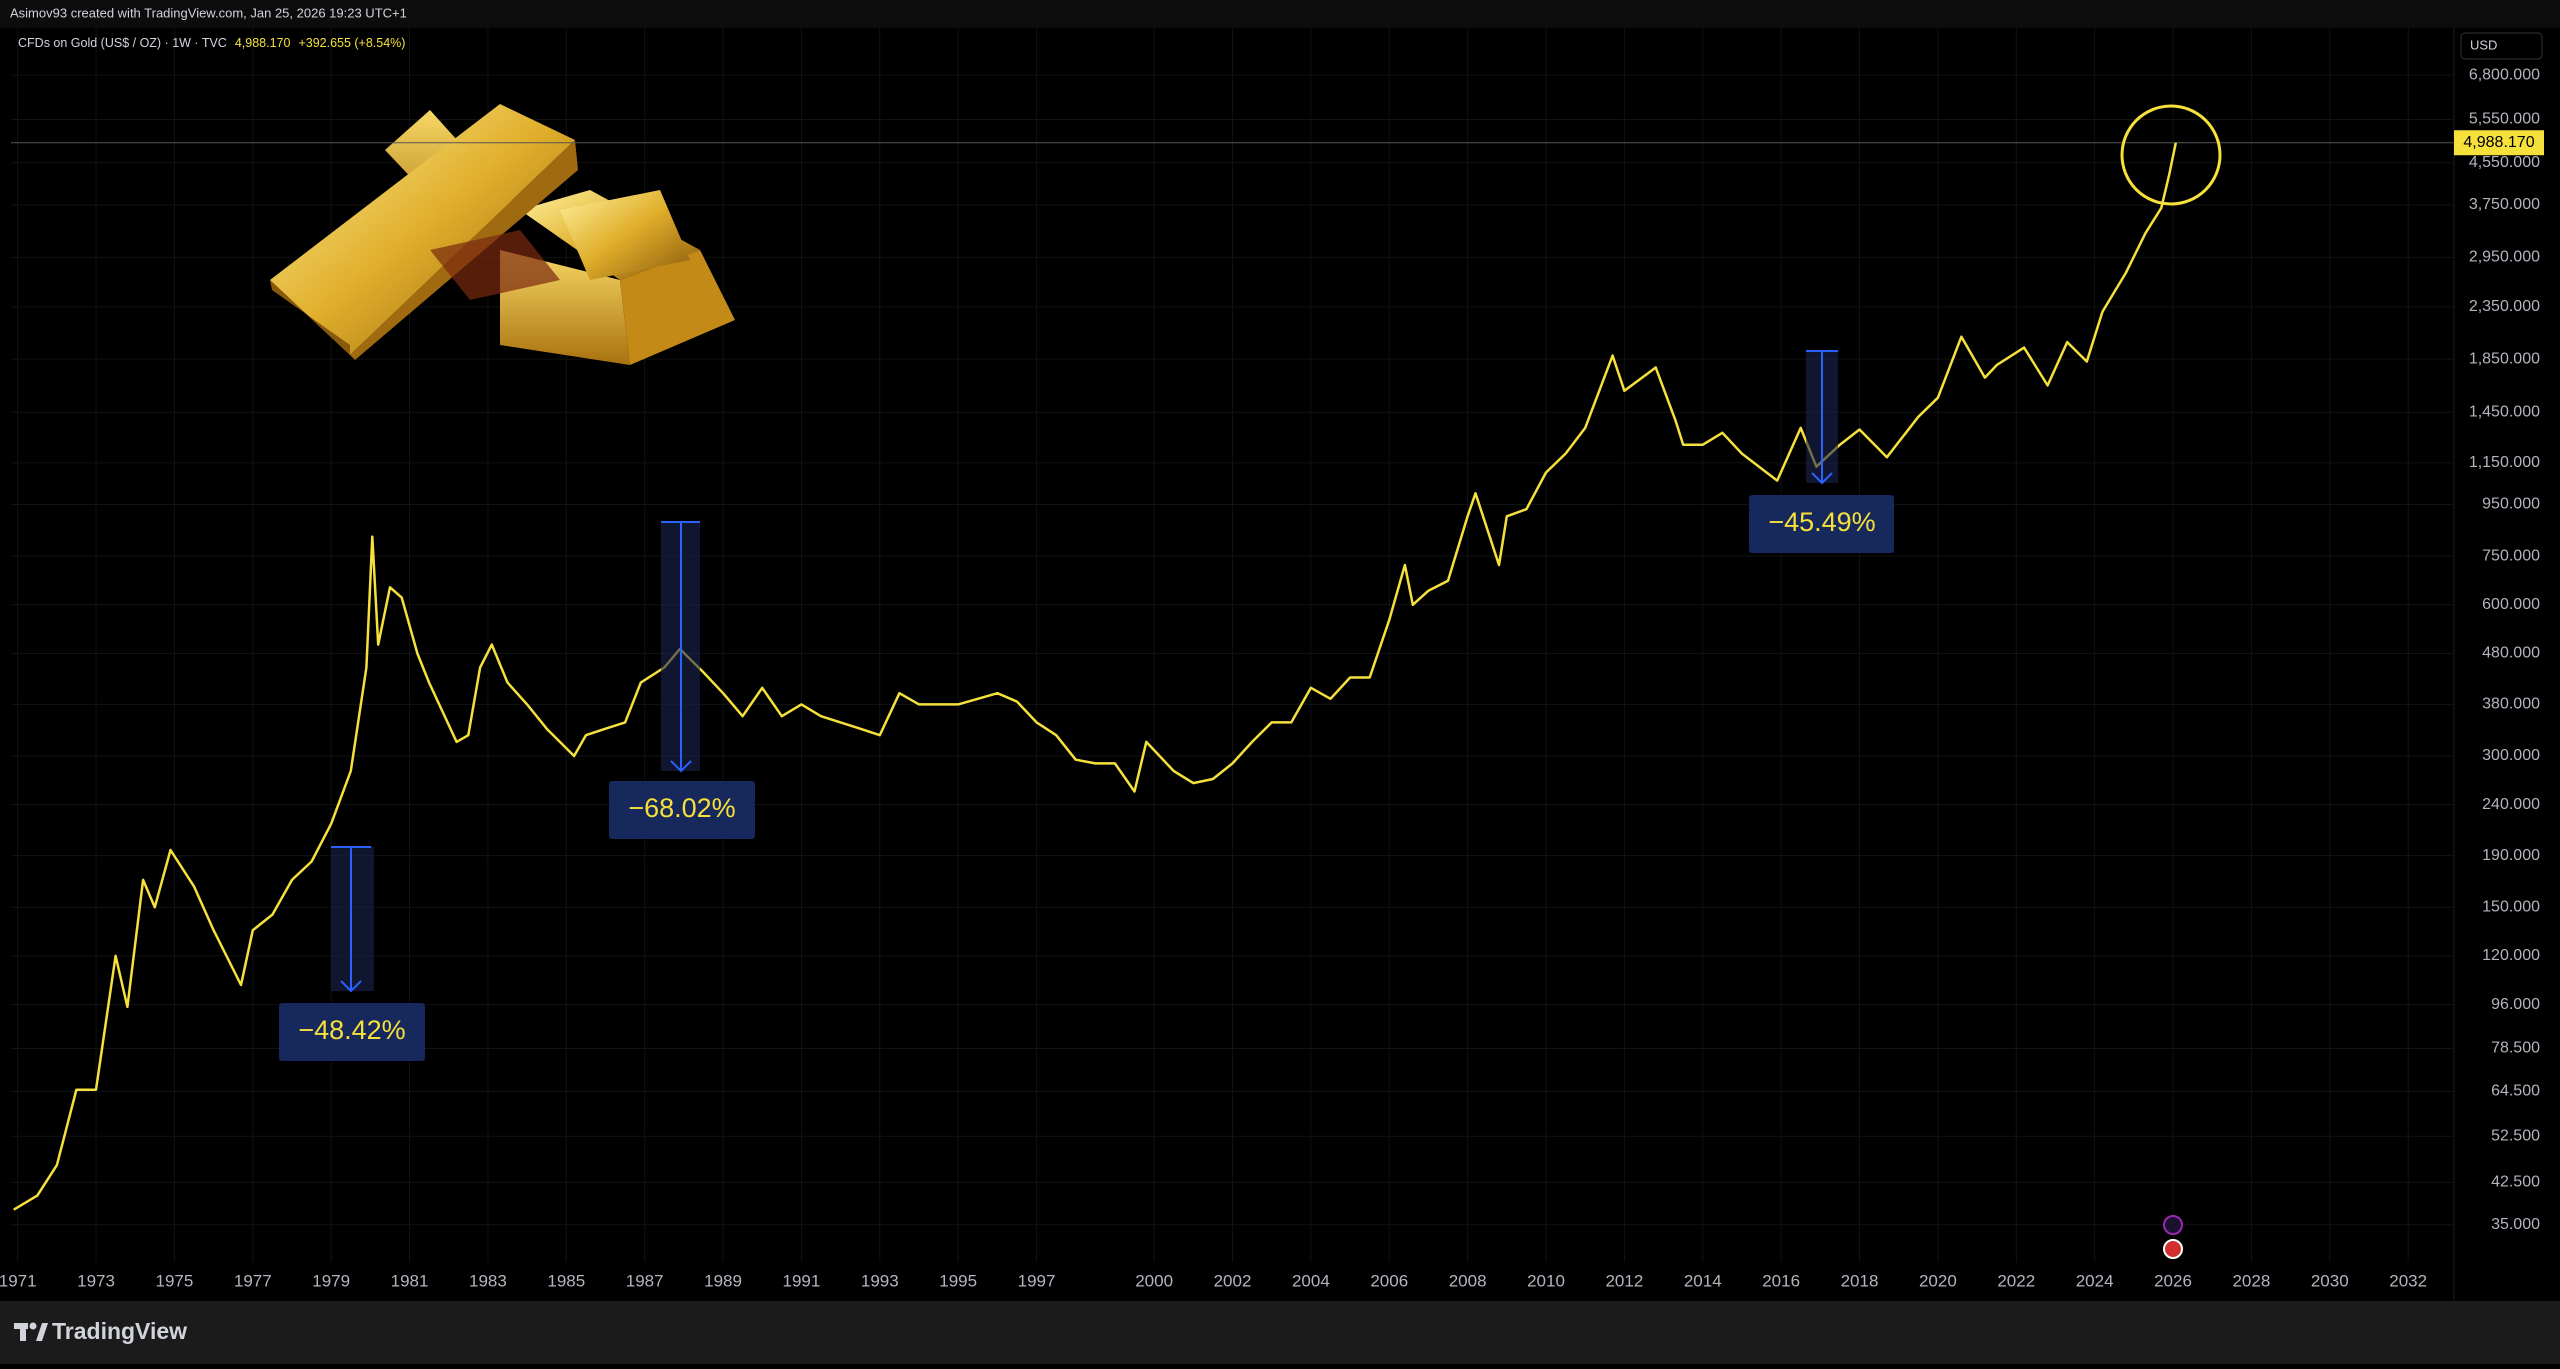 This screenshot has width=2560, height=1369. I want to click on y-tick-label: 380.000, so click(2511, 704).